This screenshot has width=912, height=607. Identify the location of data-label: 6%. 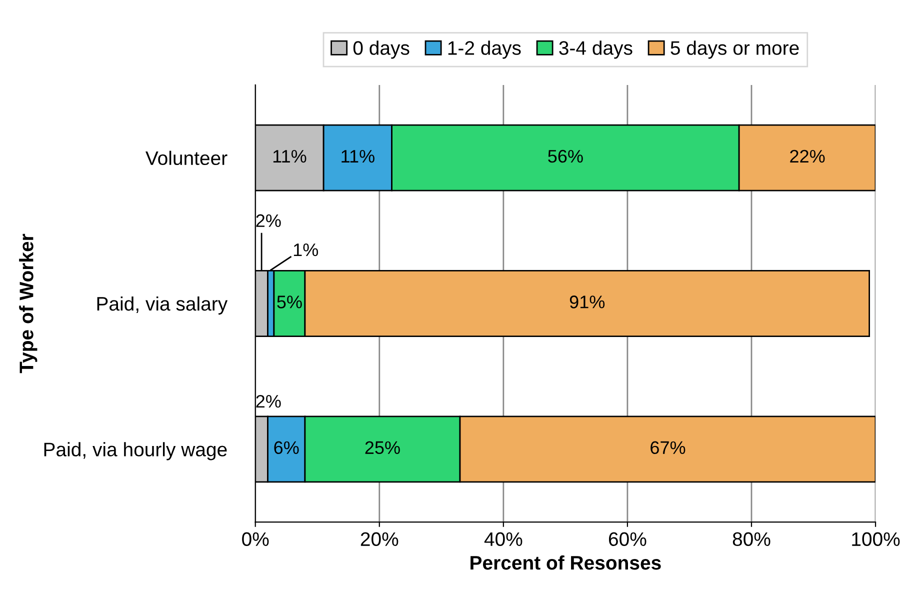
(286, 447).